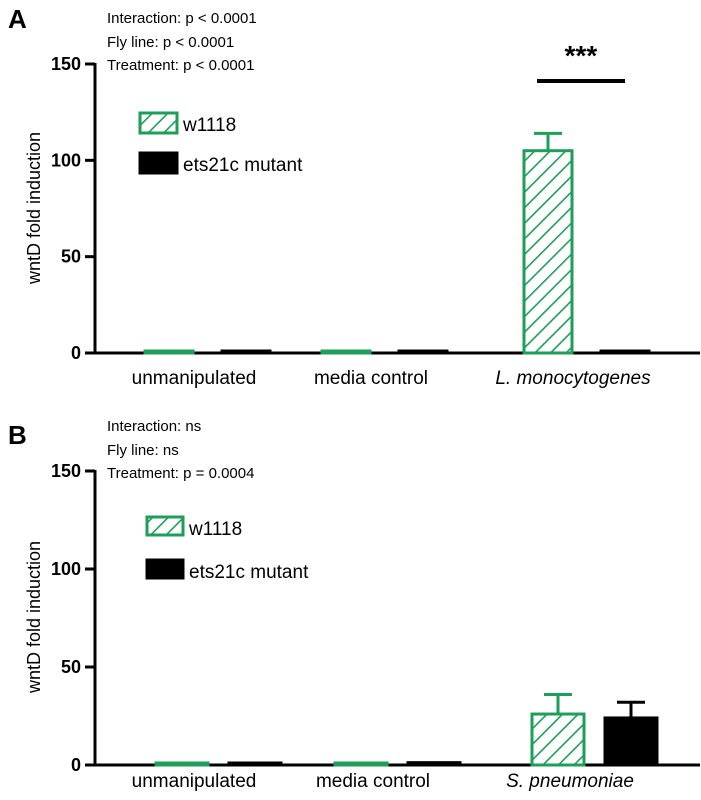 The image size is (701, 800). I want to click on stats-annotation: Interaction: ns, so click(154, 426).